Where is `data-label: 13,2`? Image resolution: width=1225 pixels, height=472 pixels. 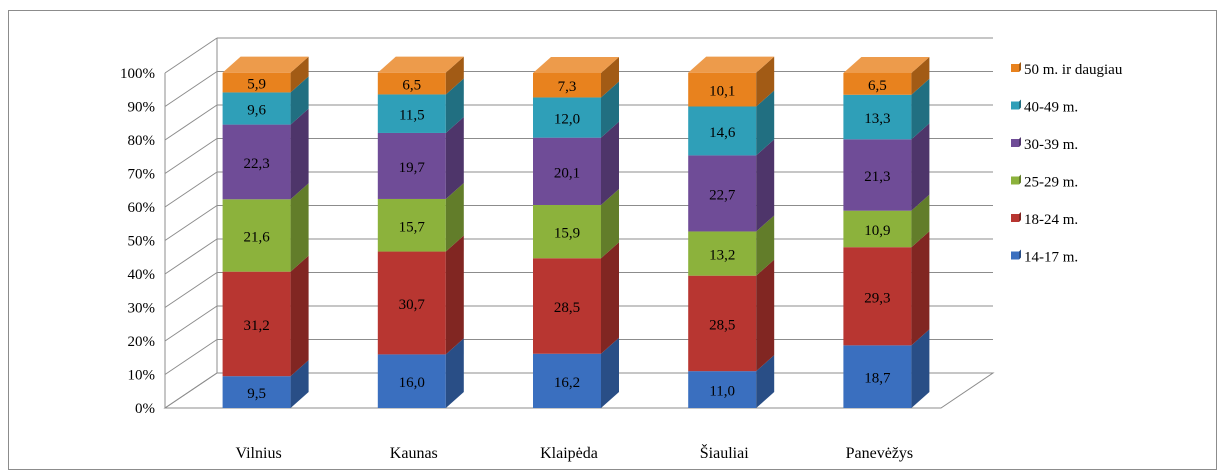
data-label: 13,2 is located at coordinates (722, 256).